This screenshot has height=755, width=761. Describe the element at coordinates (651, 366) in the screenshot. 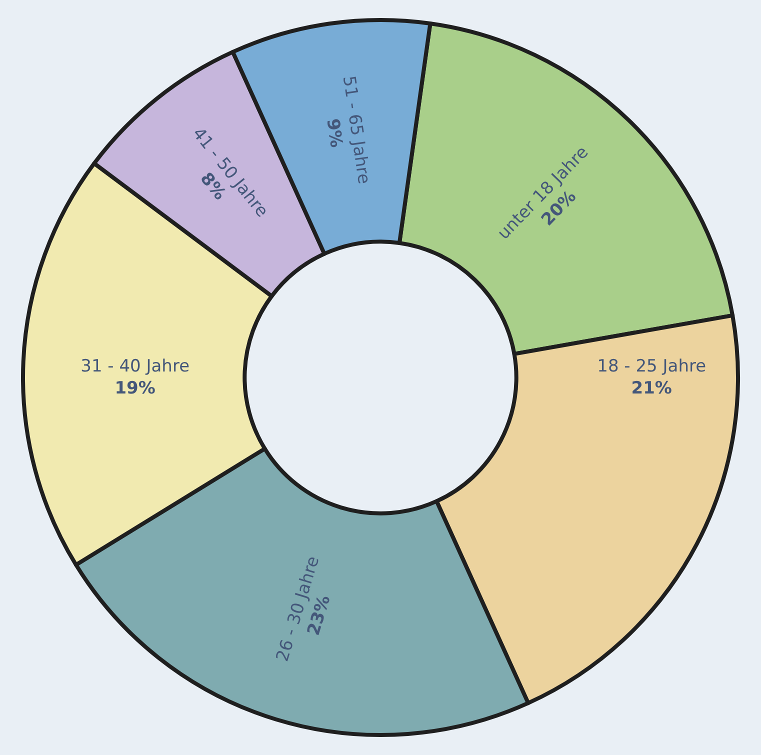

I see `slice-label: 18 - 25 Jahre` at that location.